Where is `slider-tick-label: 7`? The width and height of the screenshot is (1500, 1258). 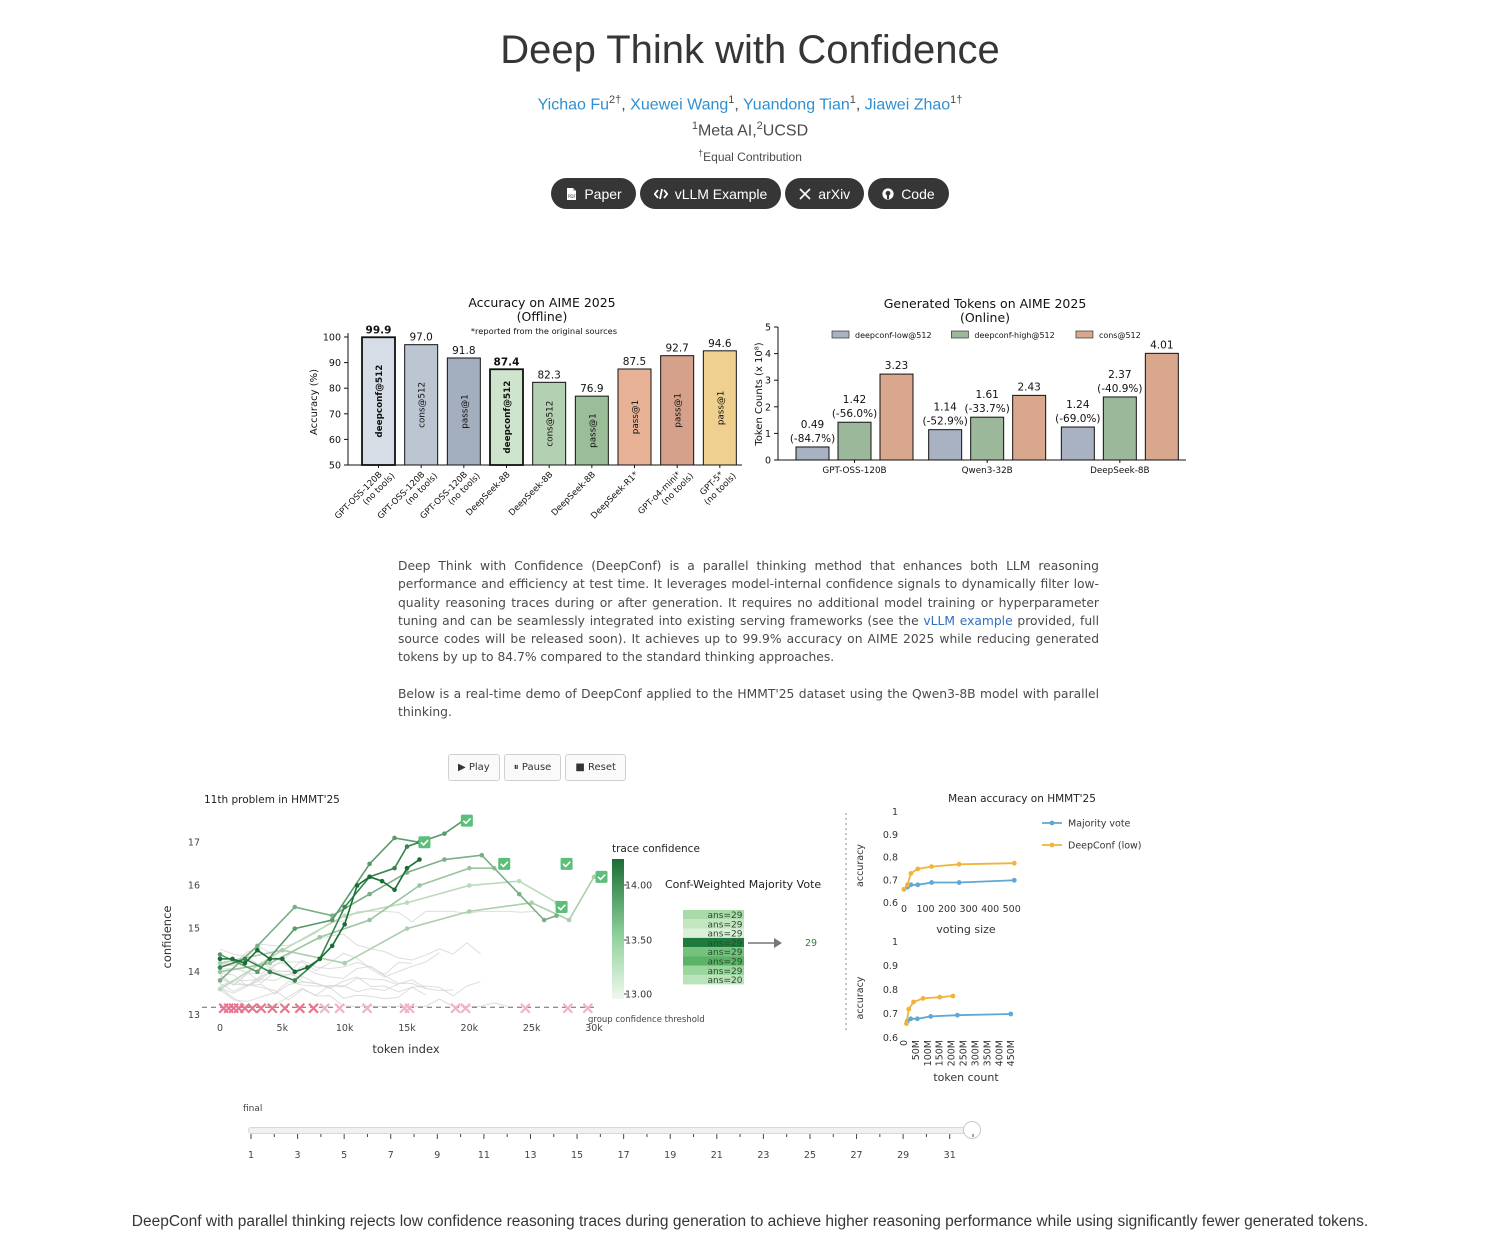 slider-tick-label: 7 is located at coordinates (391, 1155).